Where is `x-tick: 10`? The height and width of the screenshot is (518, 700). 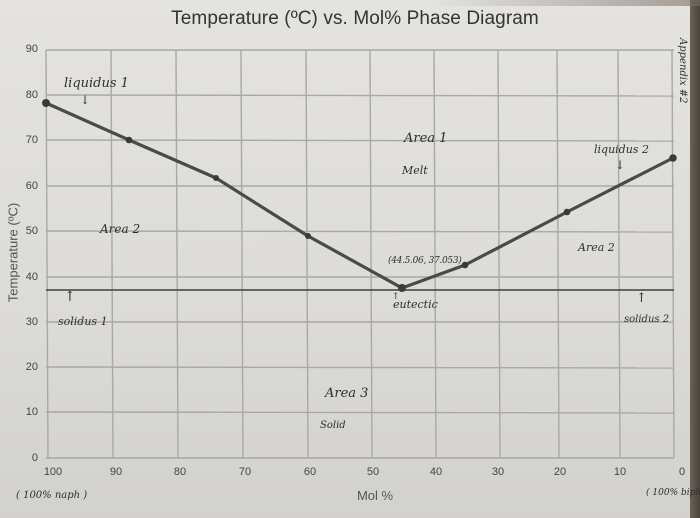 x-tick: 10 is located at coordinates (620, 472).